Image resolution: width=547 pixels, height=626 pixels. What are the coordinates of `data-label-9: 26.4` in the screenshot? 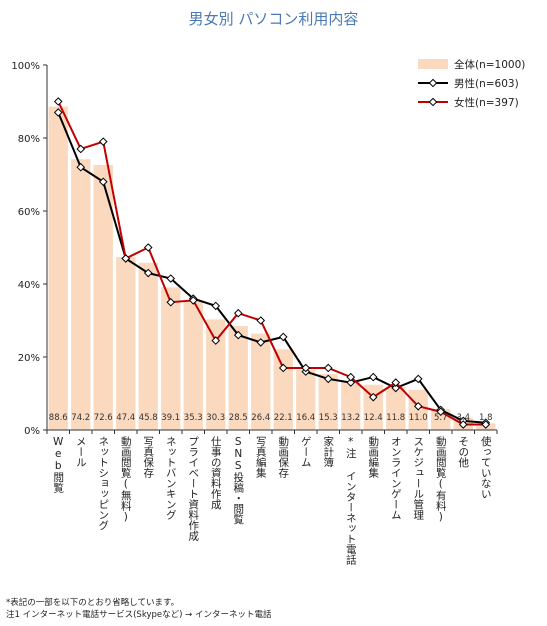 It's located at (260, 418).